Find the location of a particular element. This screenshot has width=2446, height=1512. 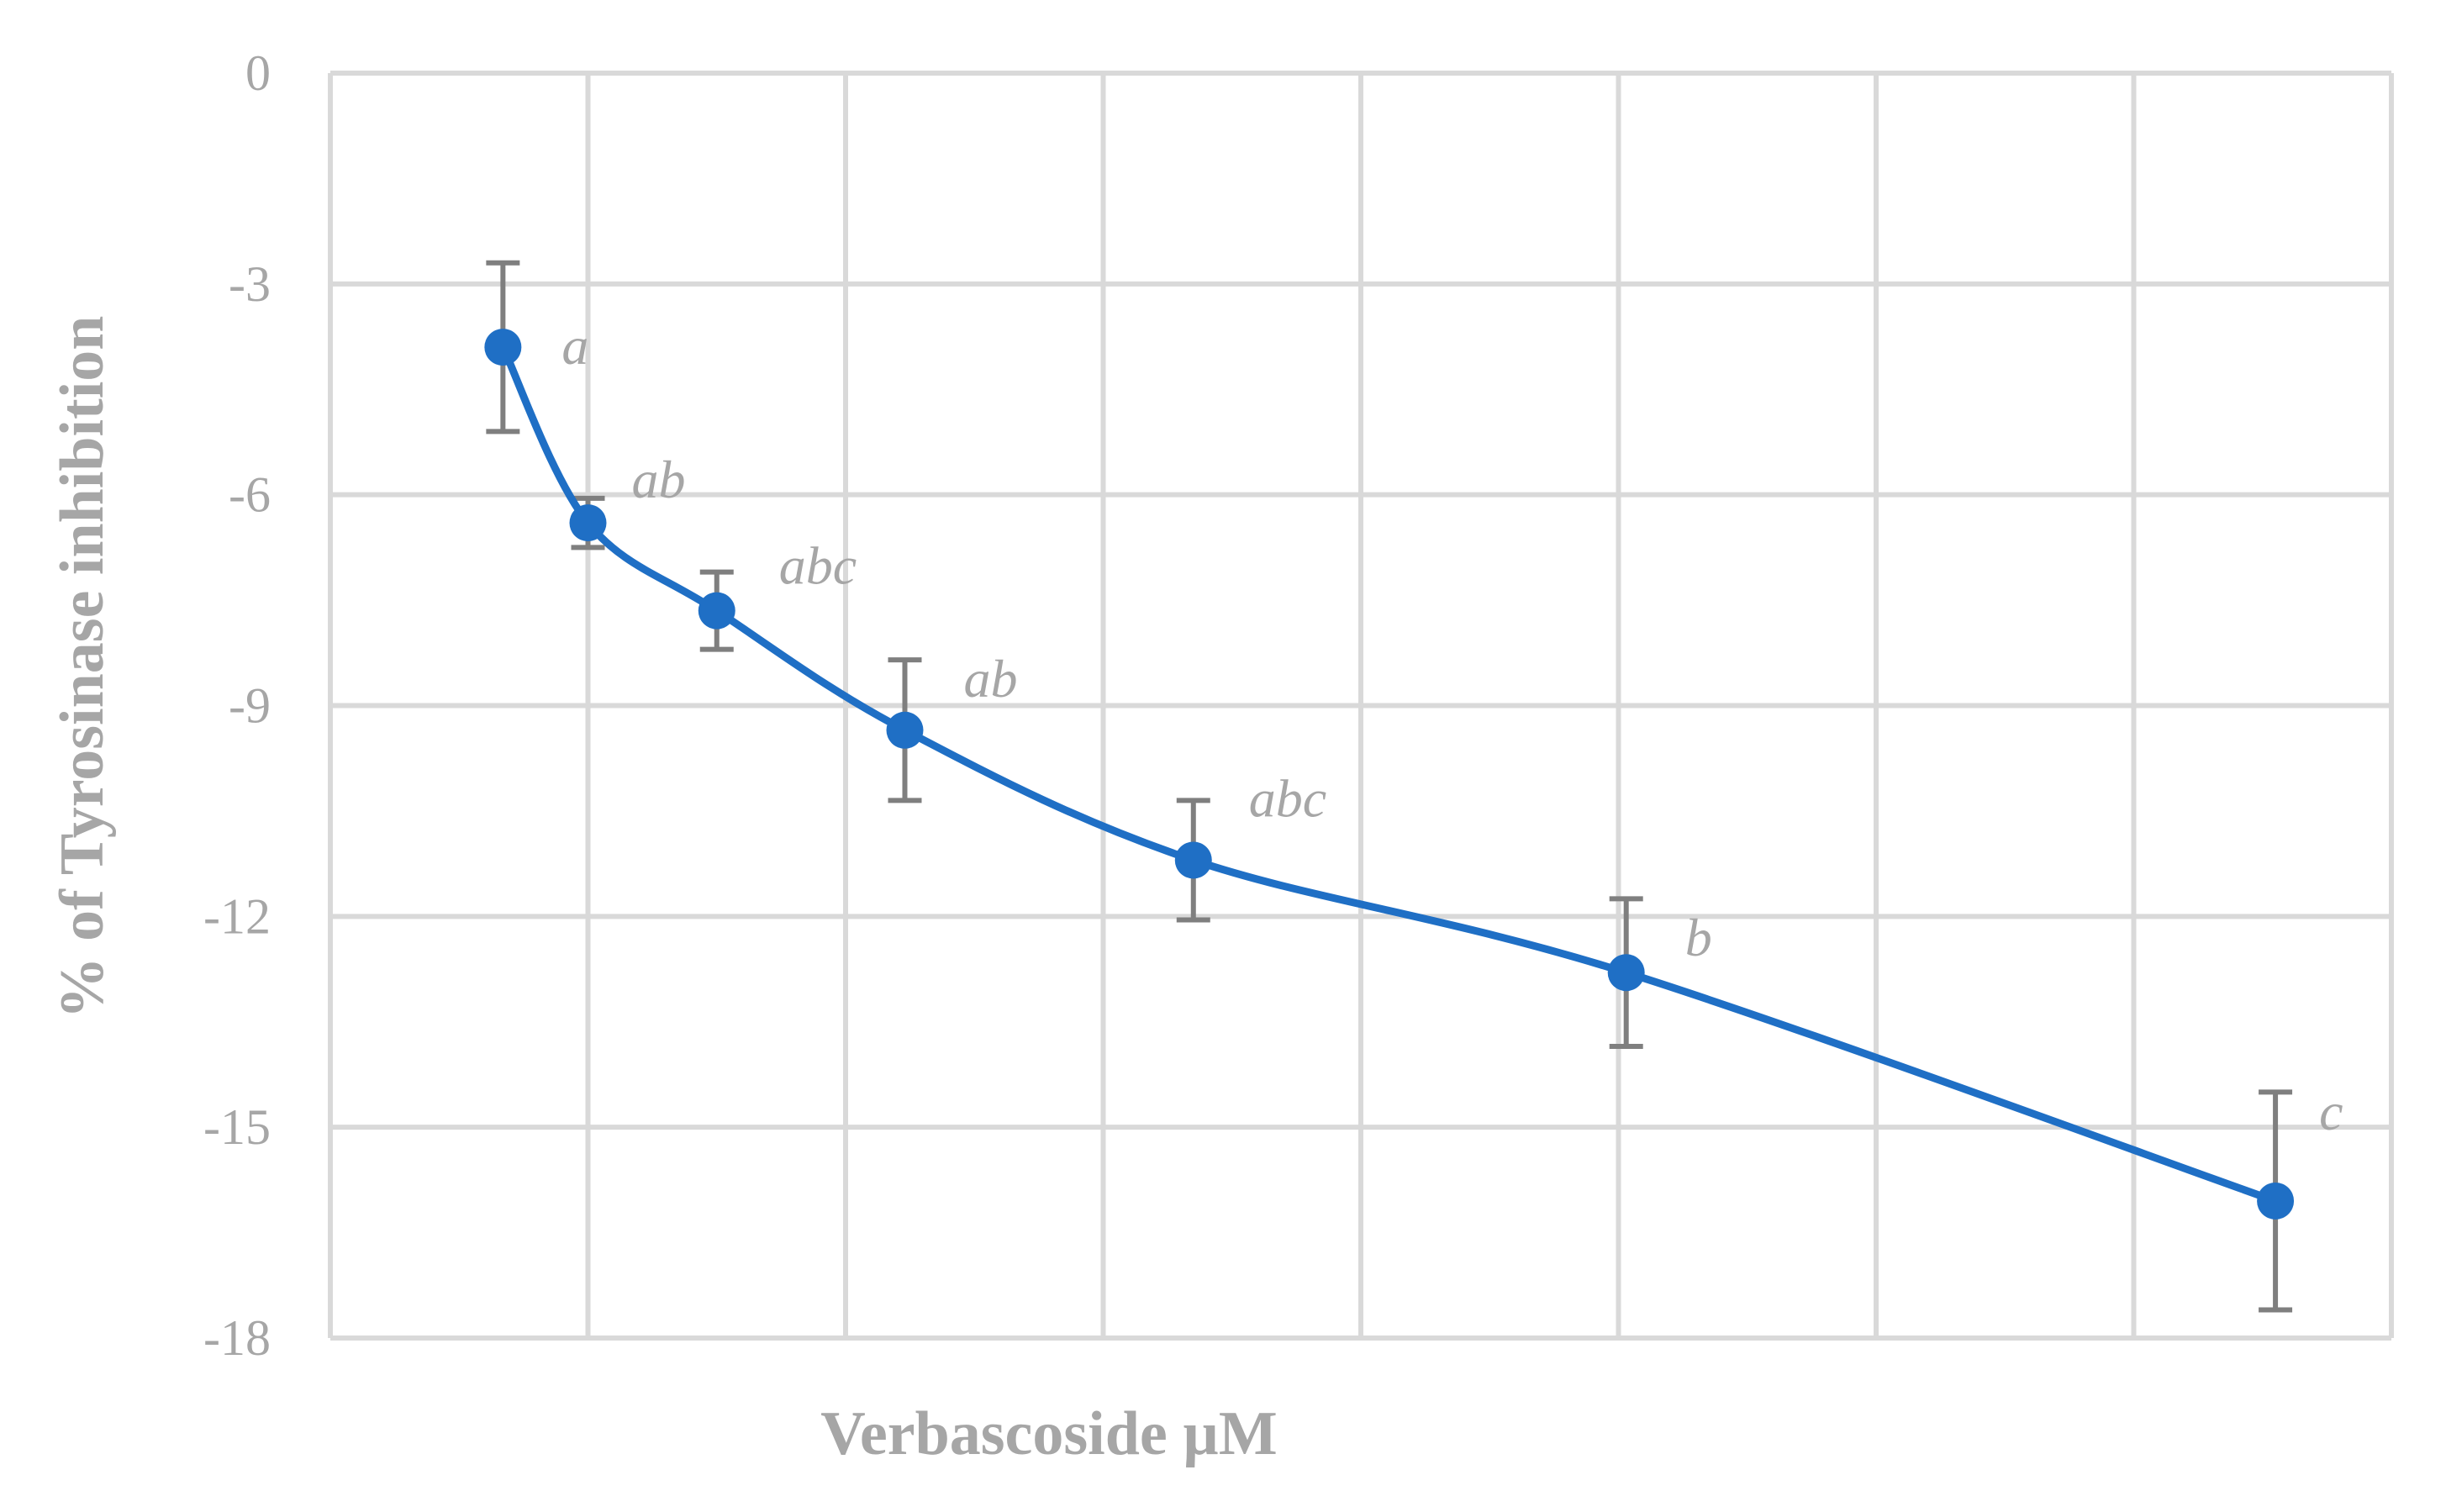

y-tick-labels: 0 -3 -6 -9 -12 -15 -18 is located at coordinates (237, 705).